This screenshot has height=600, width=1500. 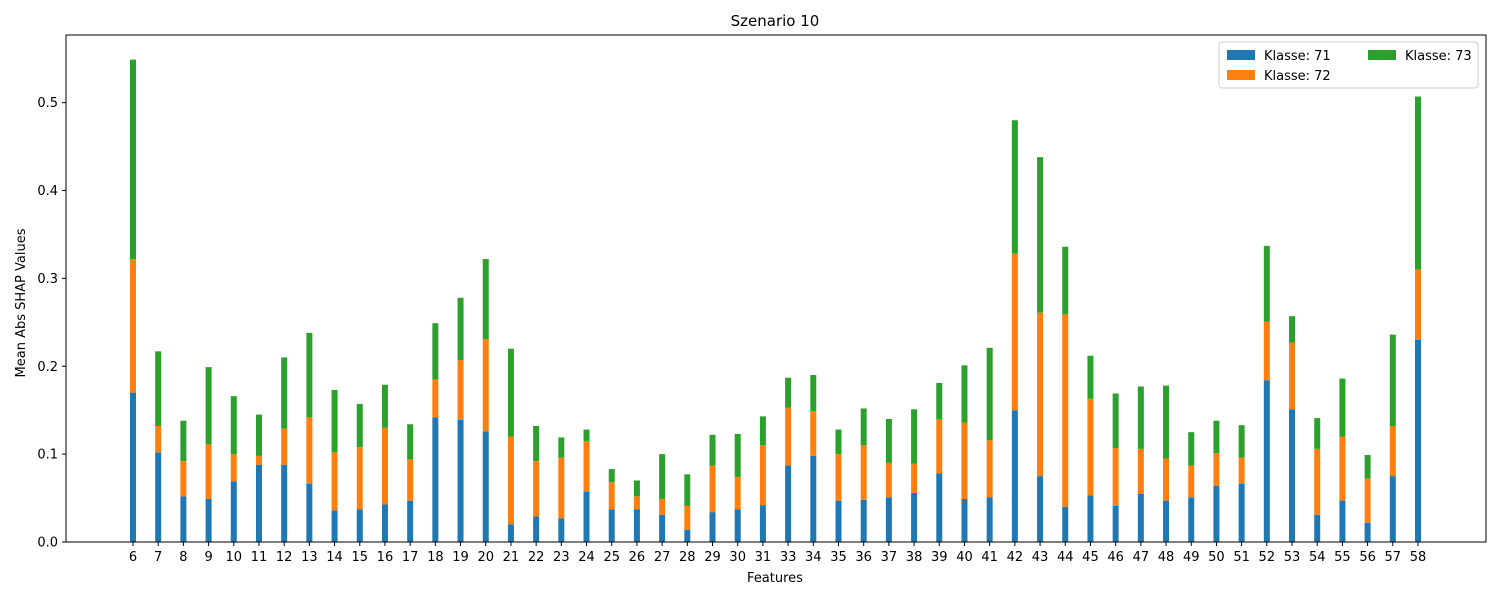 I want to click on x-tick-label: 6, so click(x=133, y=557).